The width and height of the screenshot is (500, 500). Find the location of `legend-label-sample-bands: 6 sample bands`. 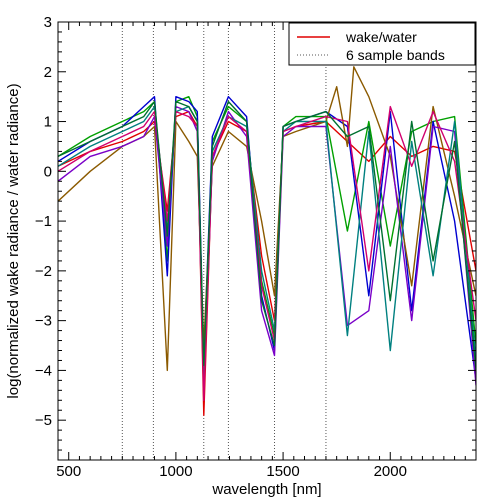

legend-label-sample-bands: 6 sample bands is located at coordinates (395, 55).